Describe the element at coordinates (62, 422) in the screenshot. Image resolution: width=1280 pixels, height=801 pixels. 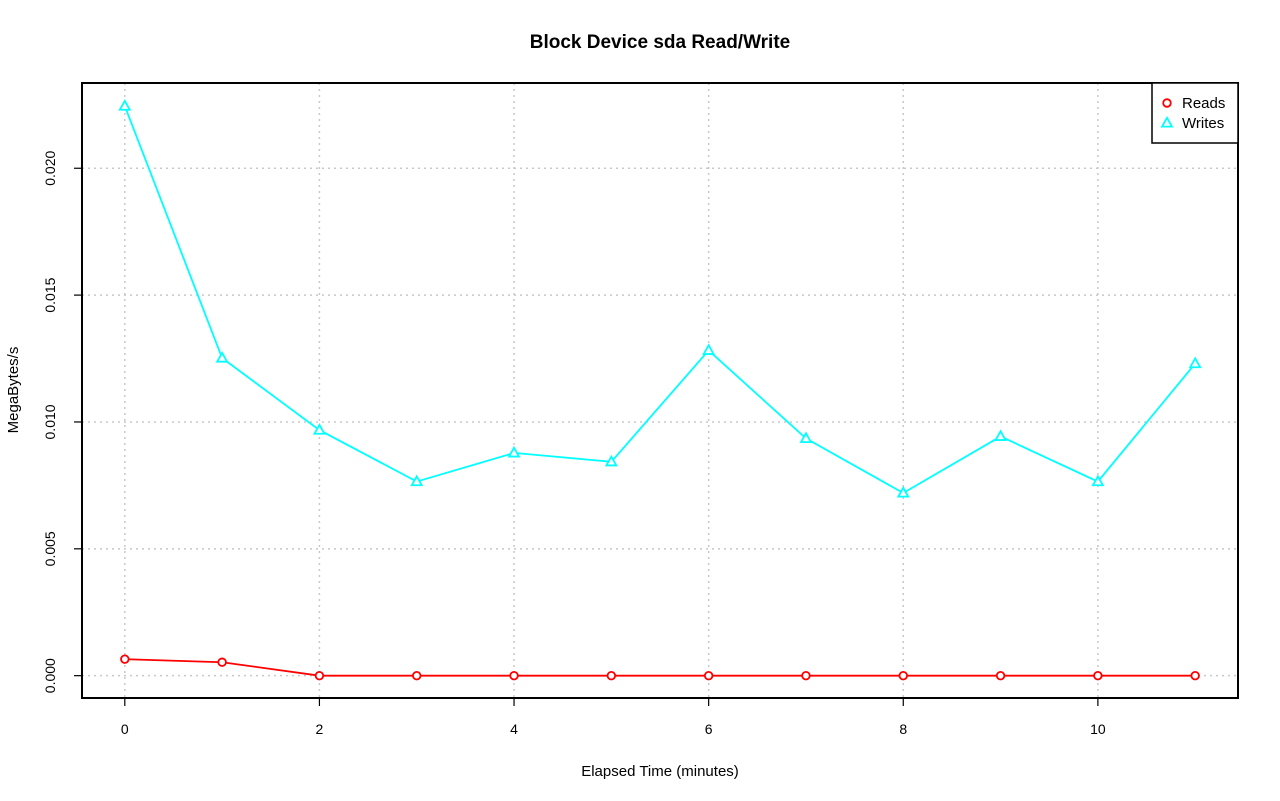
I see `y-axis: 0.000 0.005 0.010 0.015 0.020` at that location.